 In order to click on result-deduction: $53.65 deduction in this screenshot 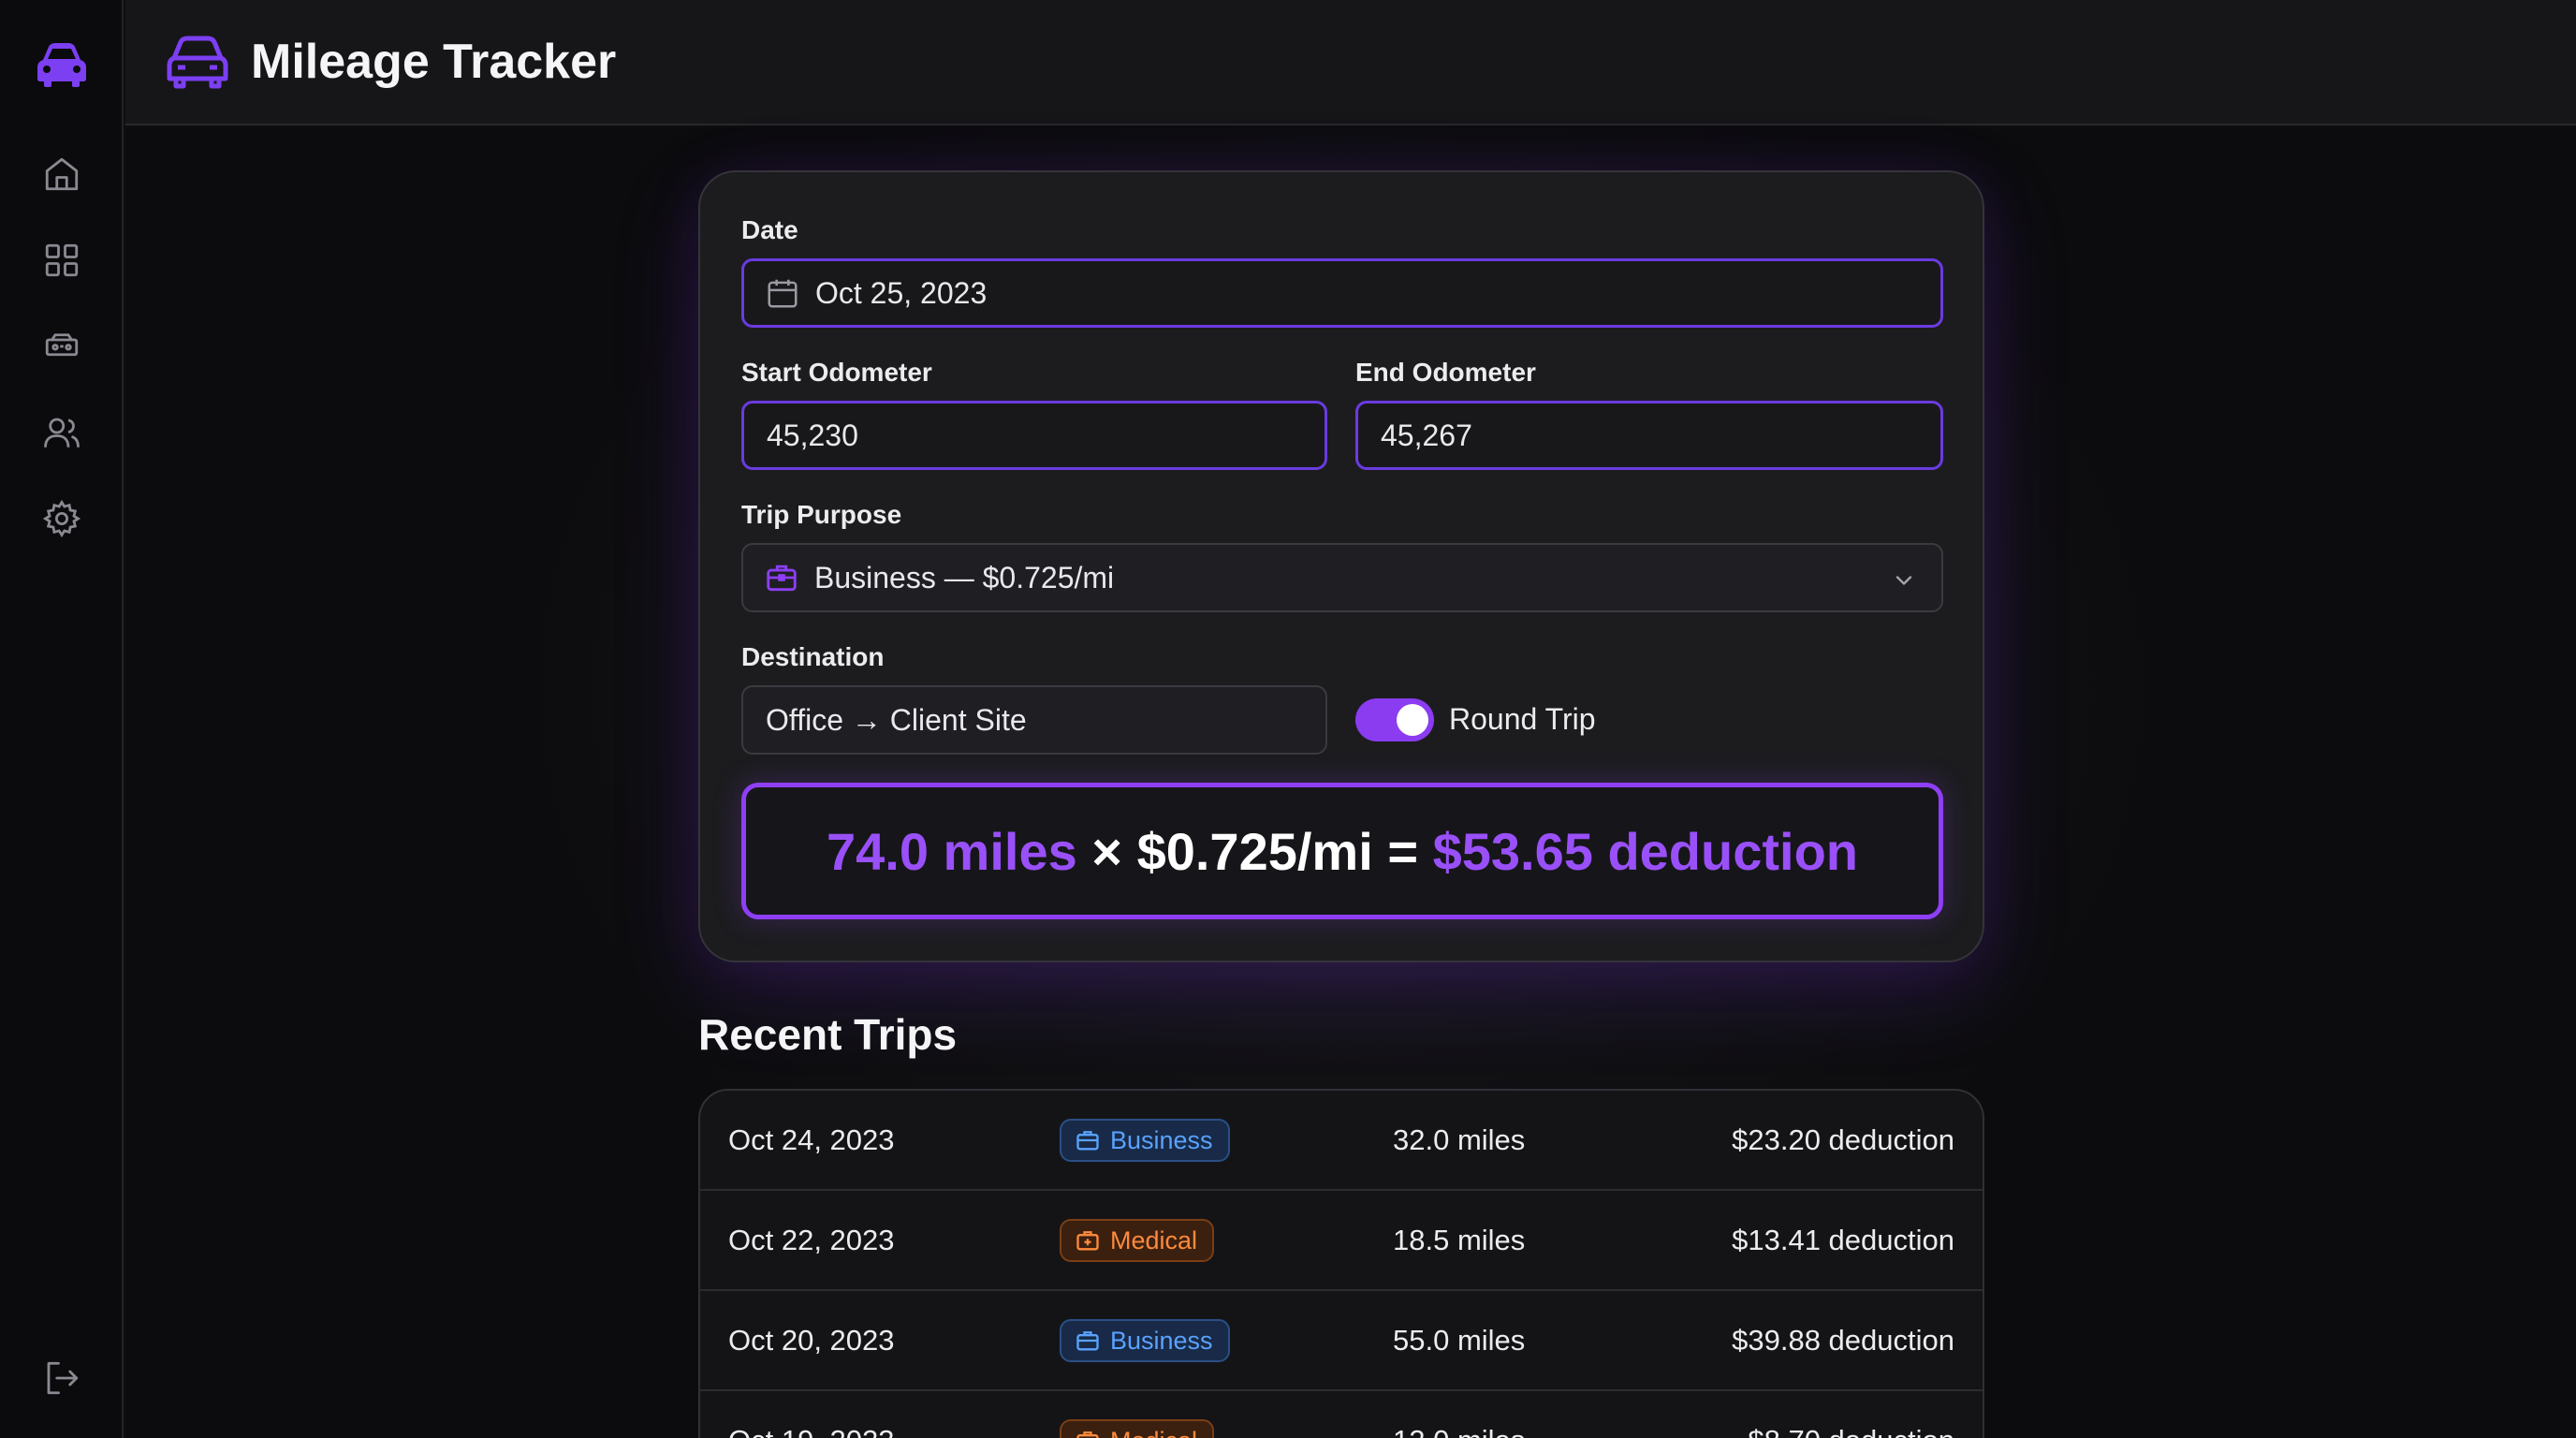, I will do `click(1645, 851)`.